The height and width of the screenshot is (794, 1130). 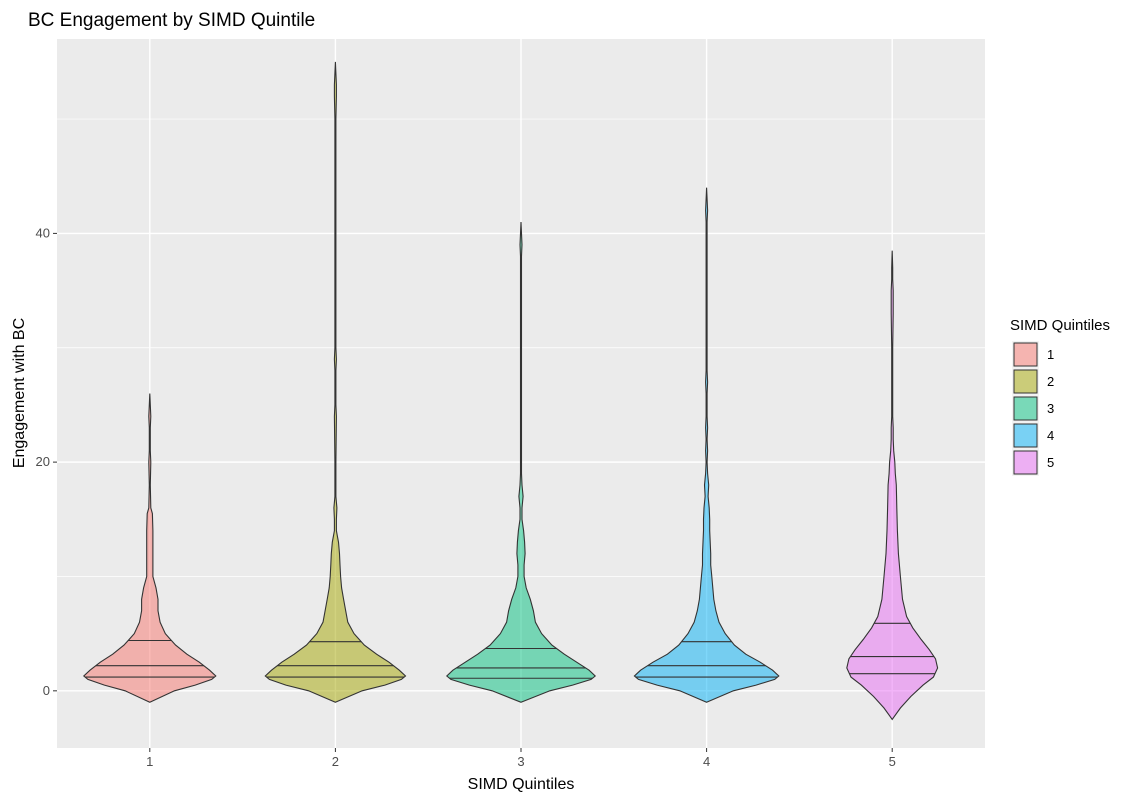 What do you see at coordinates (520, 761) in the screenshot?
I see `x-tick-label: 3` at bounding box center [520, 761].